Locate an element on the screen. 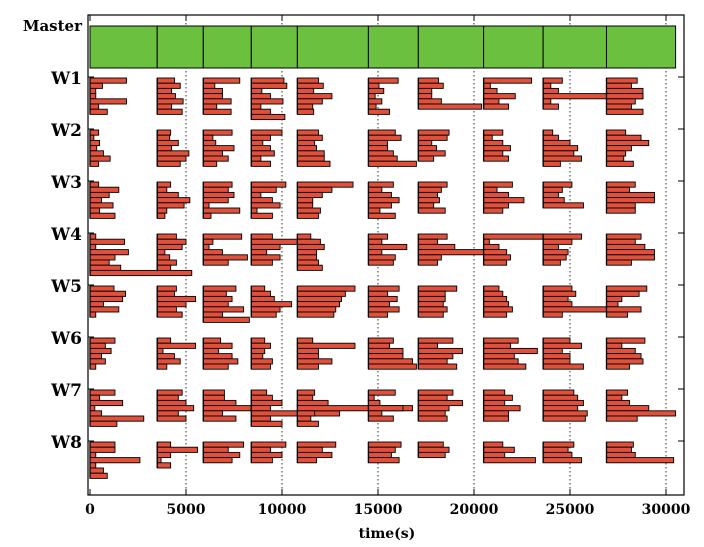 The height and width of the screenshot is (547, 704). lane-label-w4: W4 is located at coordinates (66, 235).